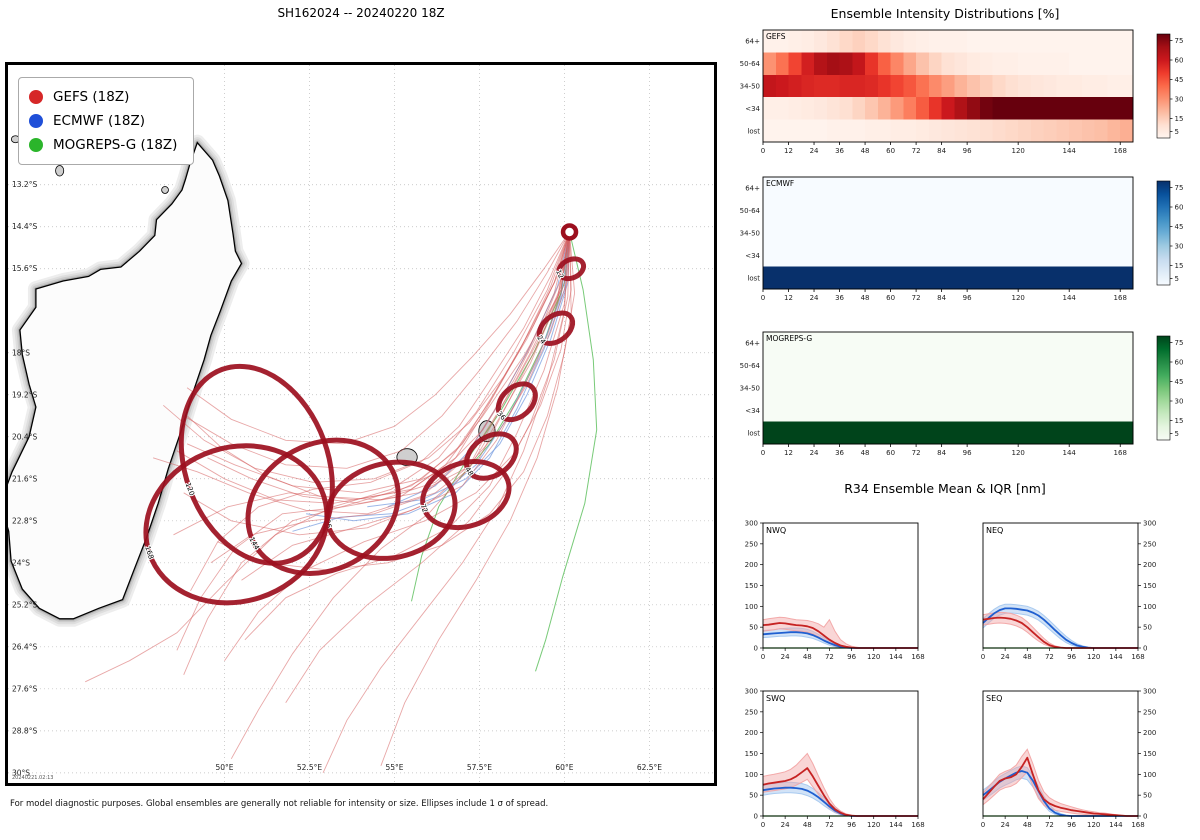 The image size is (1200, 840). Describe the element at coordinates (556, 328) in the screenshot. I see `sigma-ellipse-tau24` at that location.